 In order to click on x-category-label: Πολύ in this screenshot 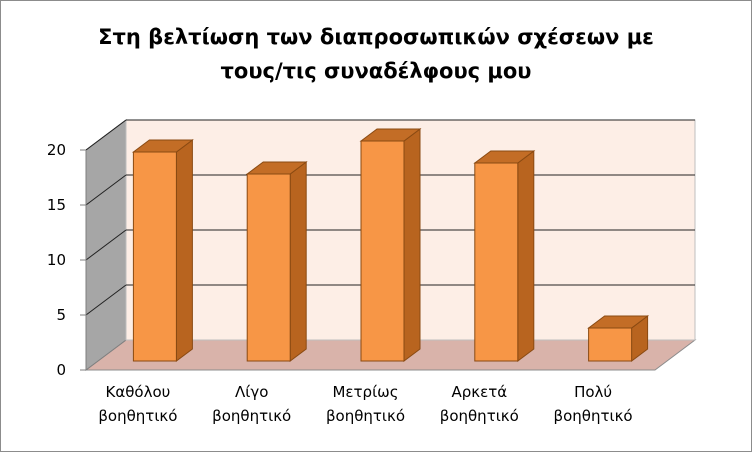, I will do `click(593, 392)`.